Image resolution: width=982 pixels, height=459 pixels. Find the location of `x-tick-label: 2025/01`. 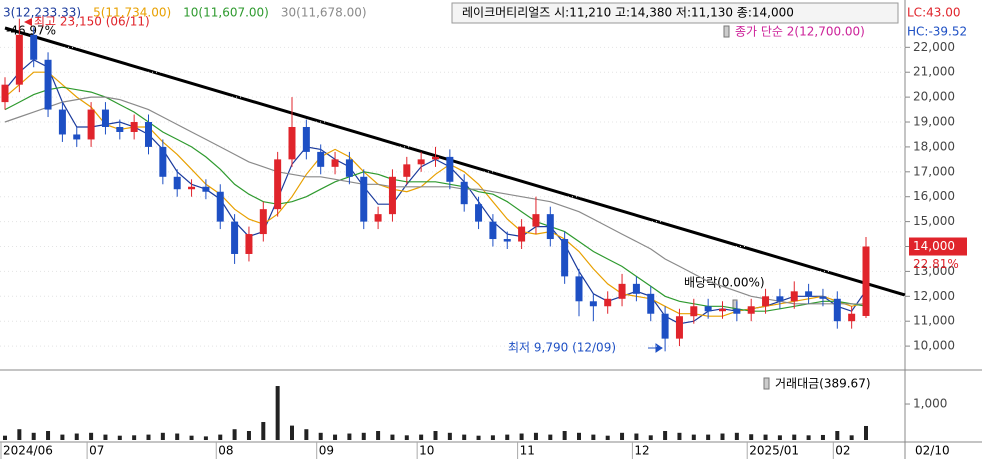

x-tick-label: 2025/01 is located at coordinates (774, 451).